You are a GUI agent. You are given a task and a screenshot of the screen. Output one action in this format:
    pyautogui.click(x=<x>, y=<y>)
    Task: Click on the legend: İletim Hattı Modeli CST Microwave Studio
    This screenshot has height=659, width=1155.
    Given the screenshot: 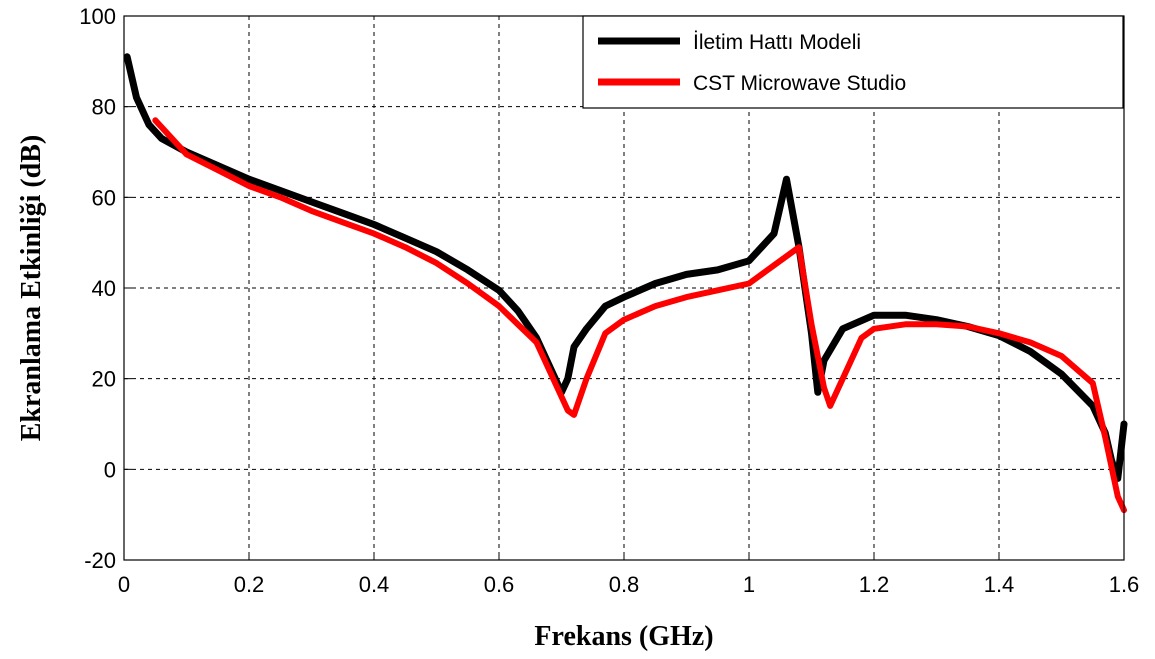 What is the action you would take?
    pyautogui.click(x=853, y=62)
    